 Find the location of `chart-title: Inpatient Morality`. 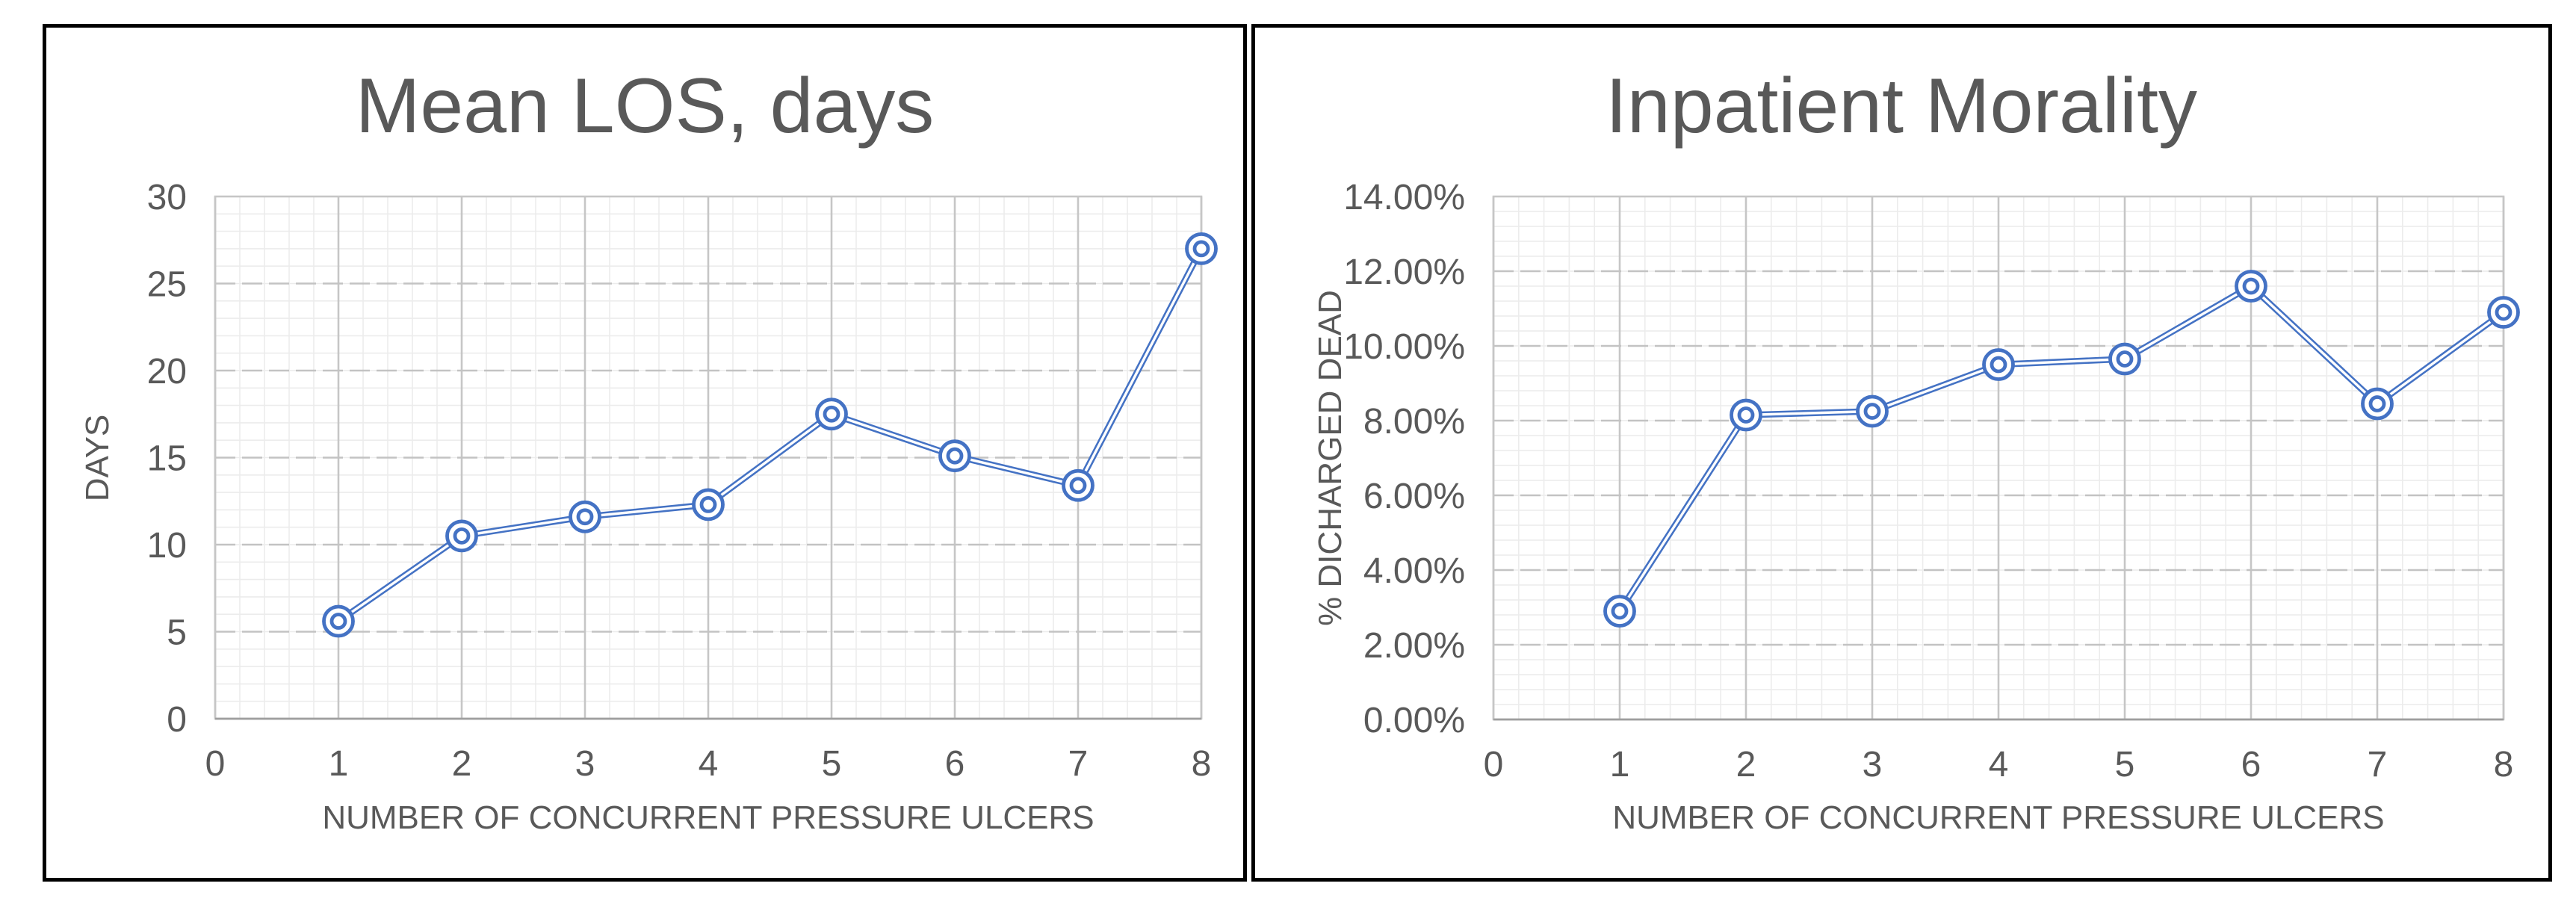

chart-title: Inpatient Morality is located at coordinates (1901, 106).